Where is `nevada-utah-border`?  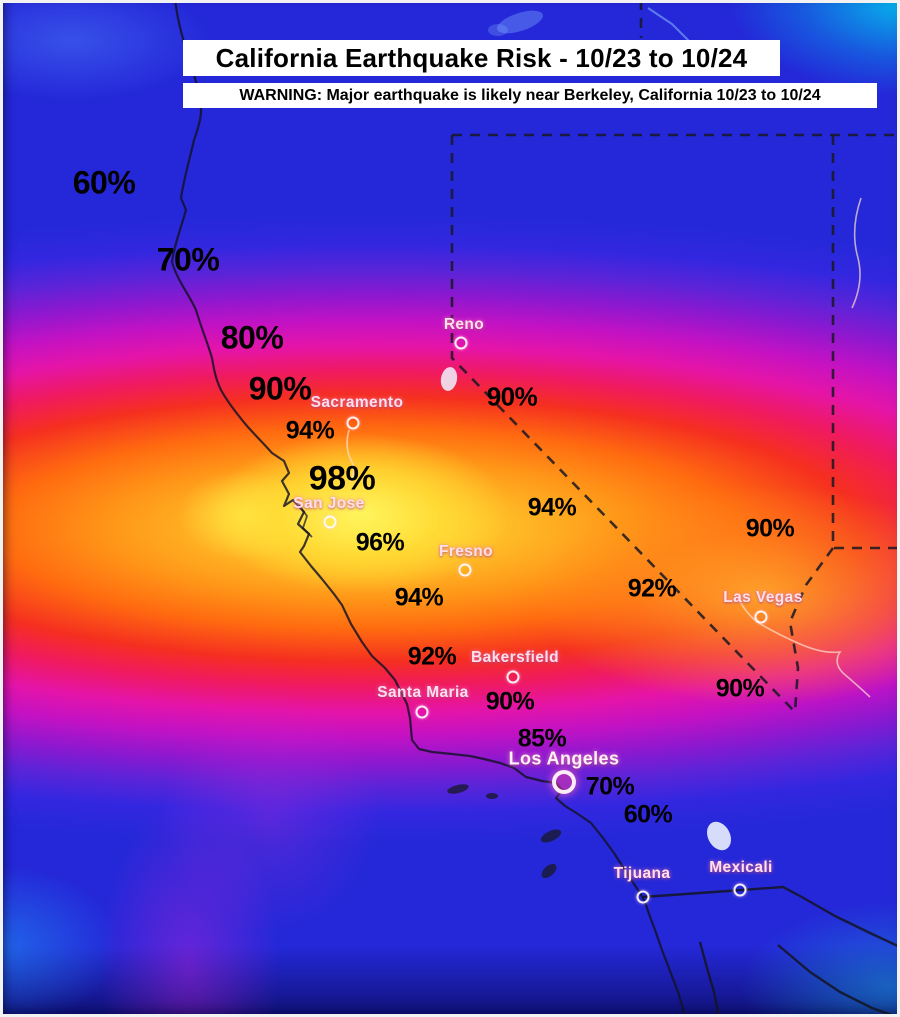 nevada-utah-border is located at coordinates (865, 342).